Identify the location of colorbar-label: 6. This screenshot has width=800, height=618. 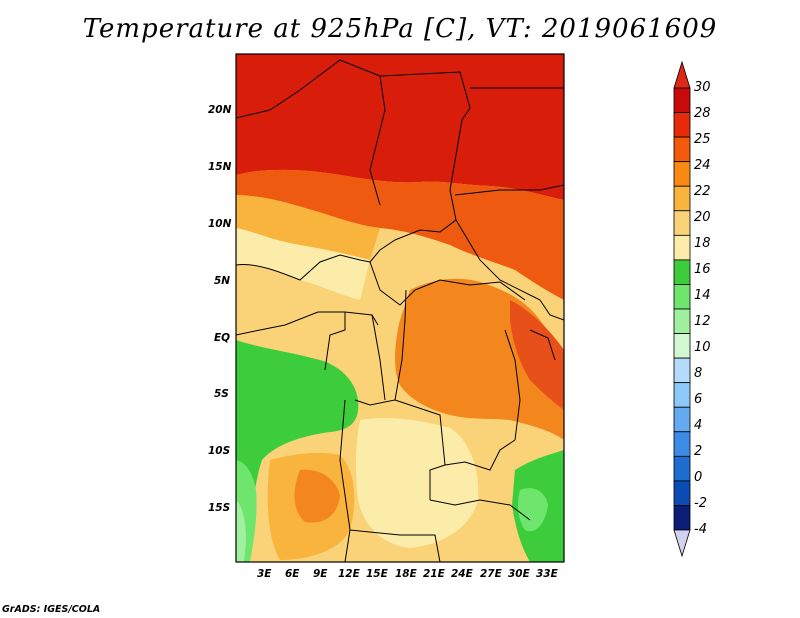
(698, 399).